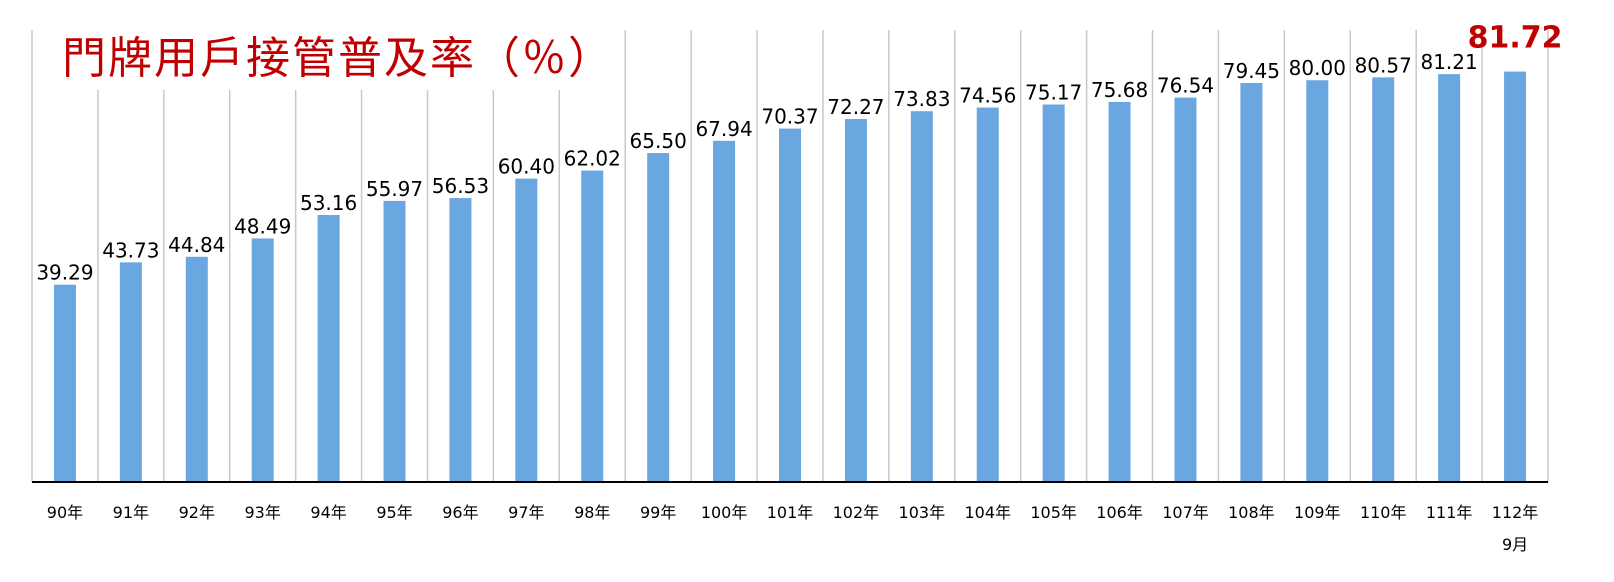  I want to click on x-tick-label: 92年, so click(197, 512).